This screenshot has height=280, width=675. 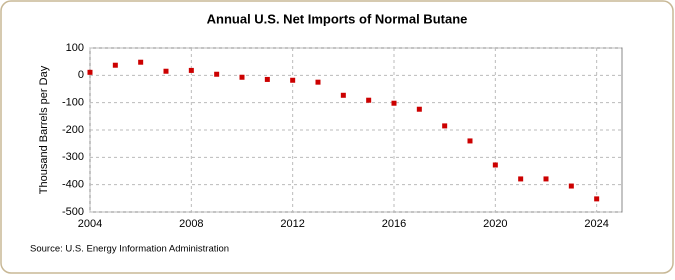 I want to click on y-axis-label: Thousand Barrels per Day, so click(x=44, y=129).